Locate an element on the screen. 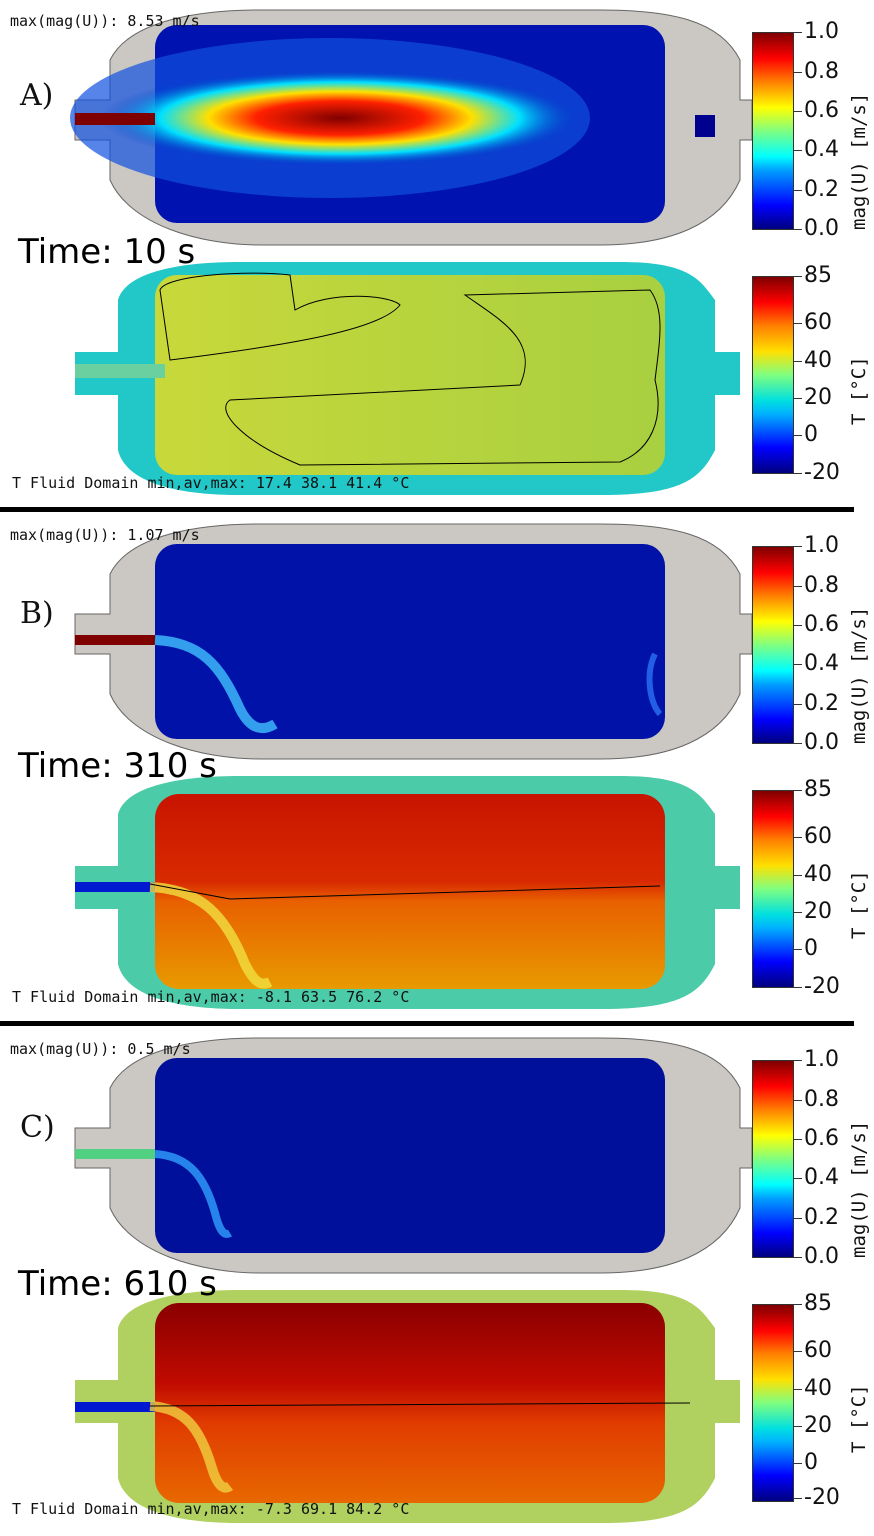 This screenshot has height=1536, width=874. panel-label-b: B) is located at coordinates (37, 613).